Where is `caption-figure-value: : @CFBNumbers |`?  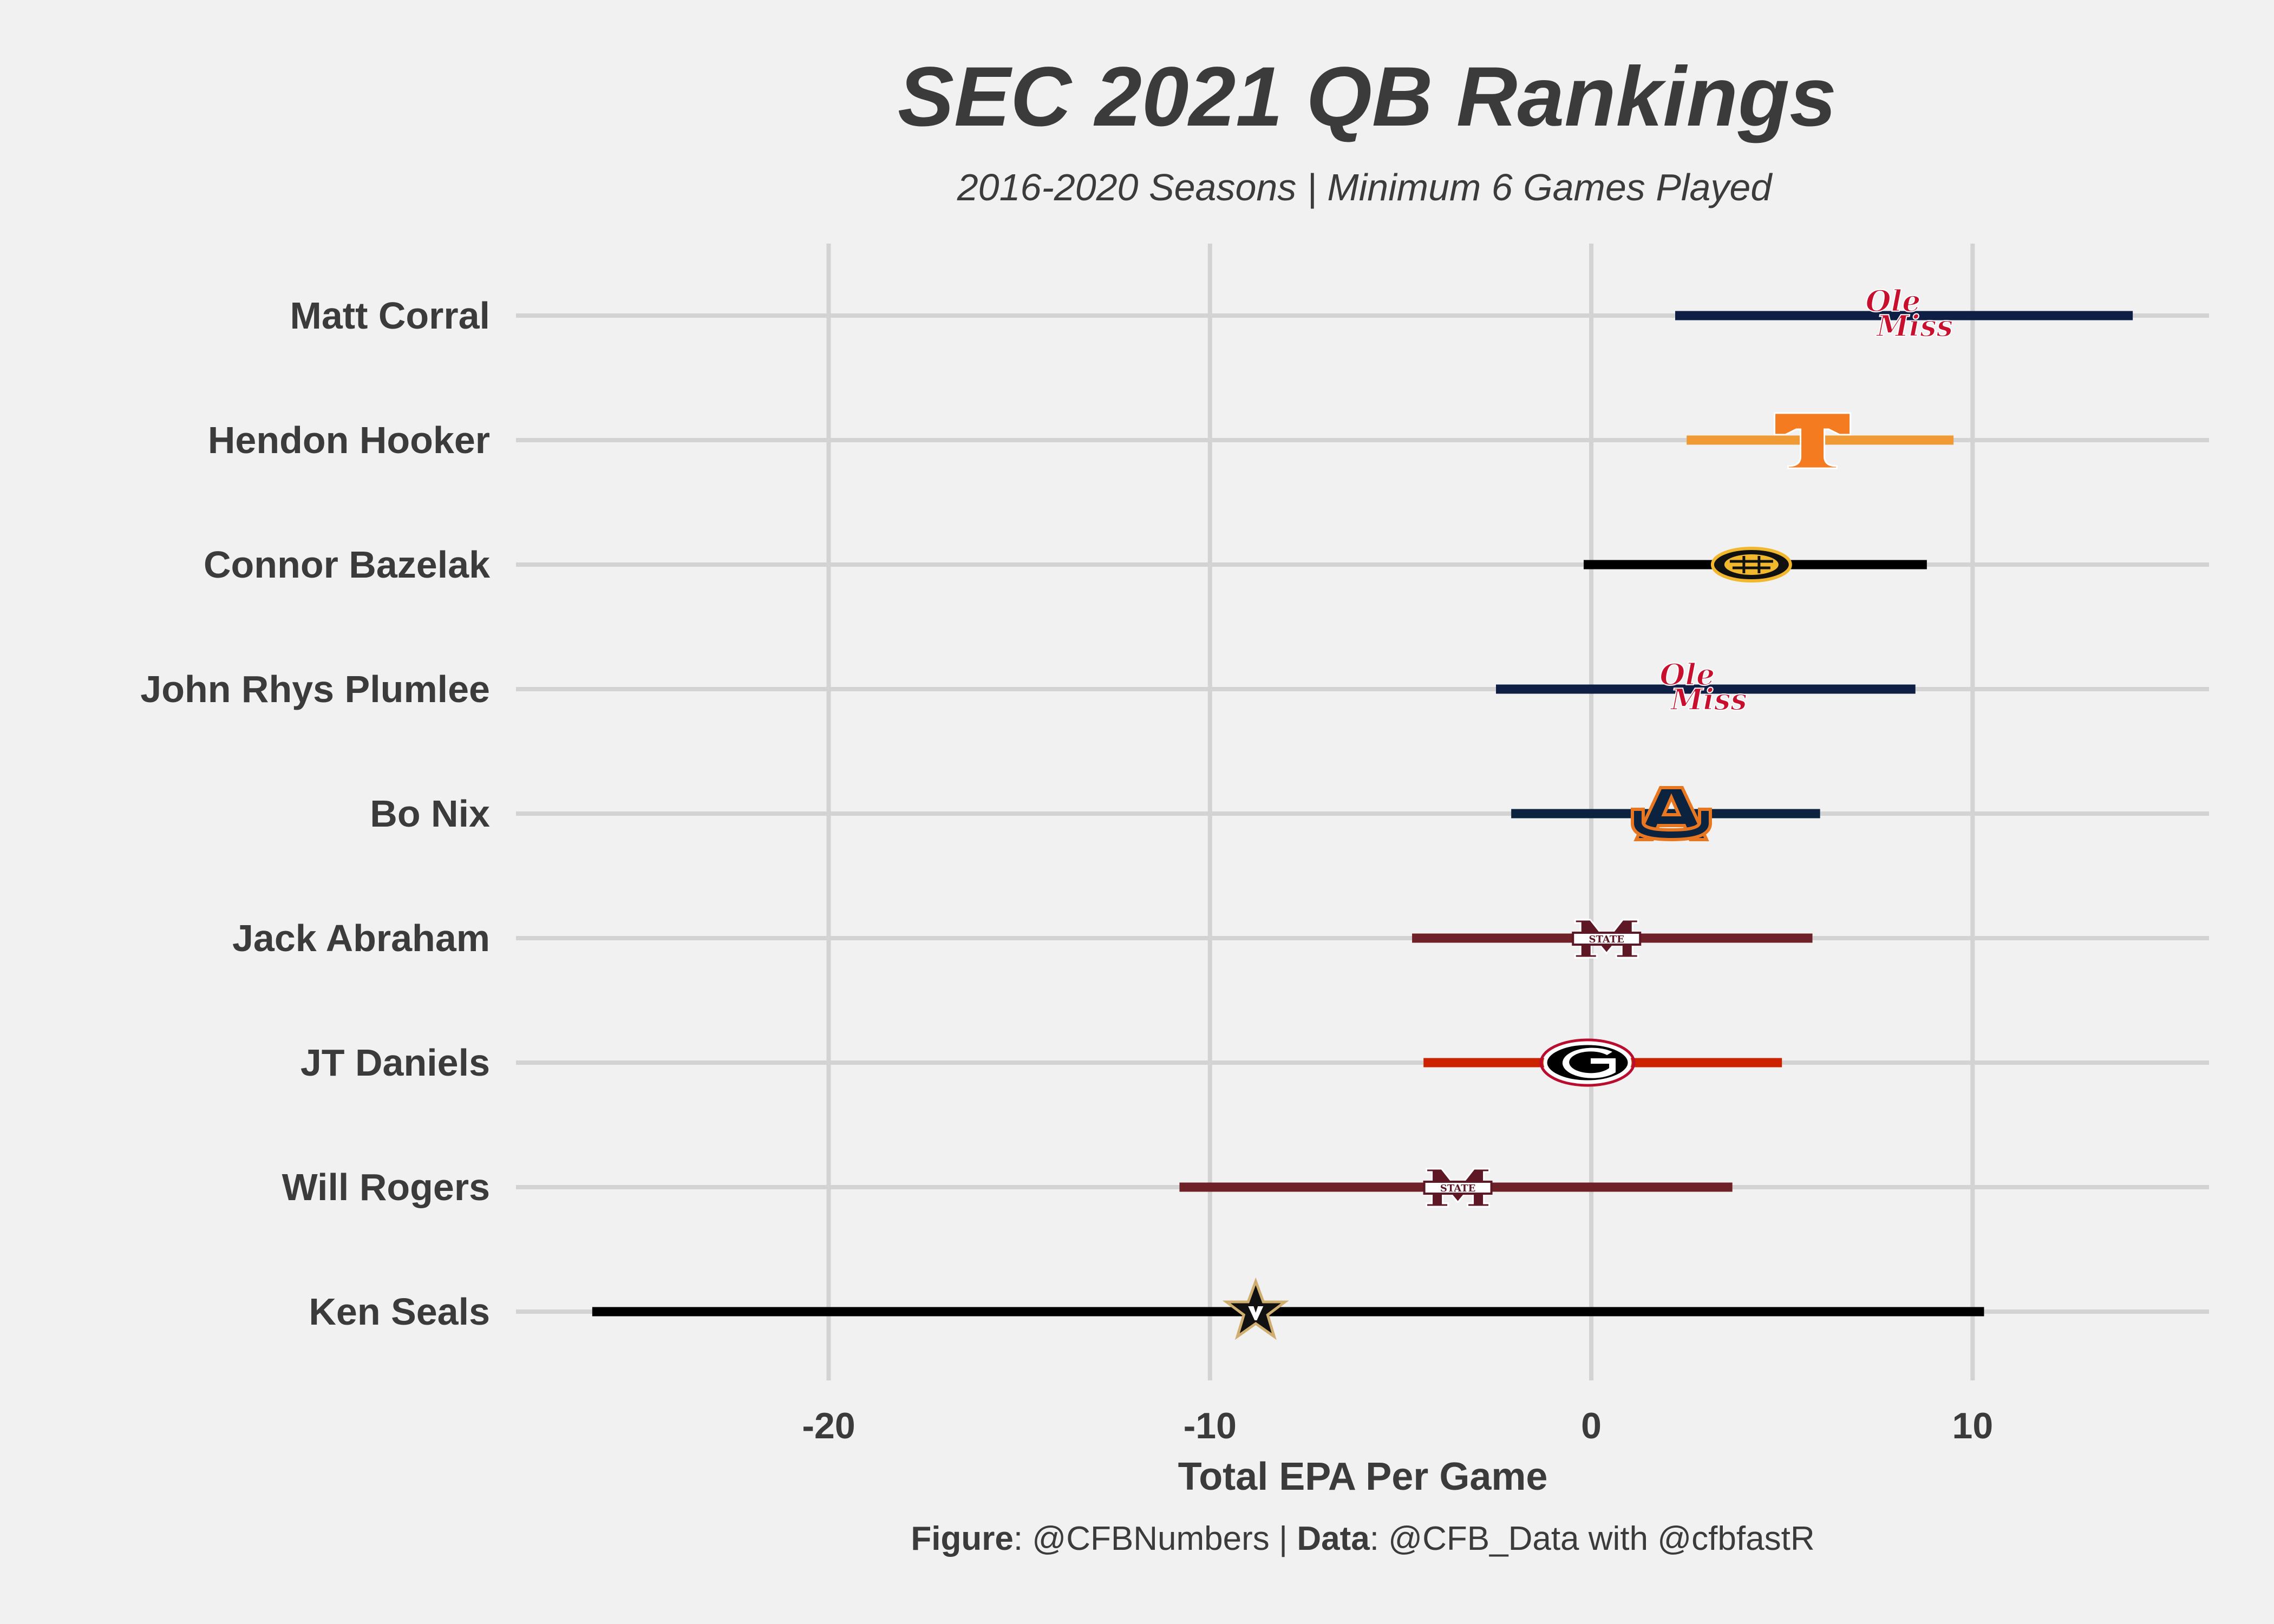 caption-figure-value: : @CFBNumbers | is located at coordinates (1155, 1539).